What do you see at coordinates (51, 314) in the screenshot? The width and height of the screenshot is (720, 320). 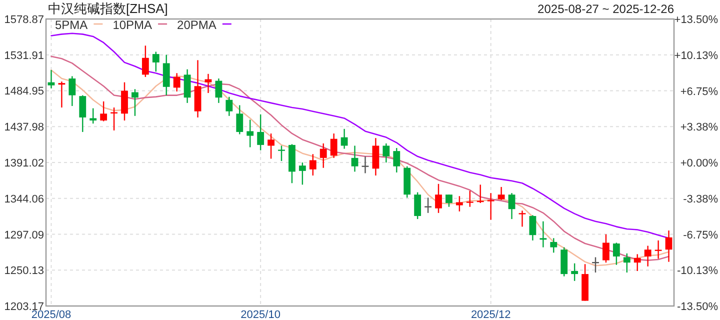 I see `x-tick-label: 2025/08` at bounding box center [51, 314].